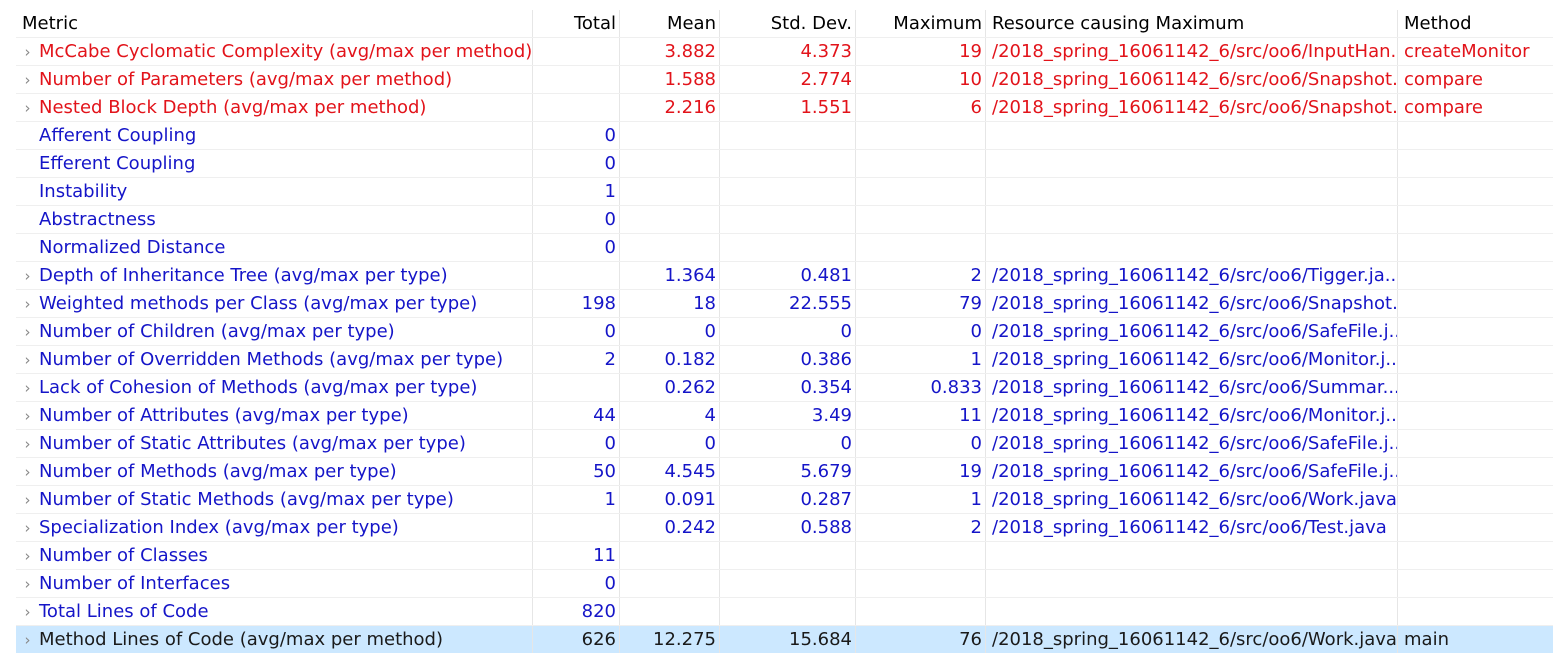  Describe the element at coordinates (670, 499) in the screenshot. I see `mean-cell: 0.091` at that location.